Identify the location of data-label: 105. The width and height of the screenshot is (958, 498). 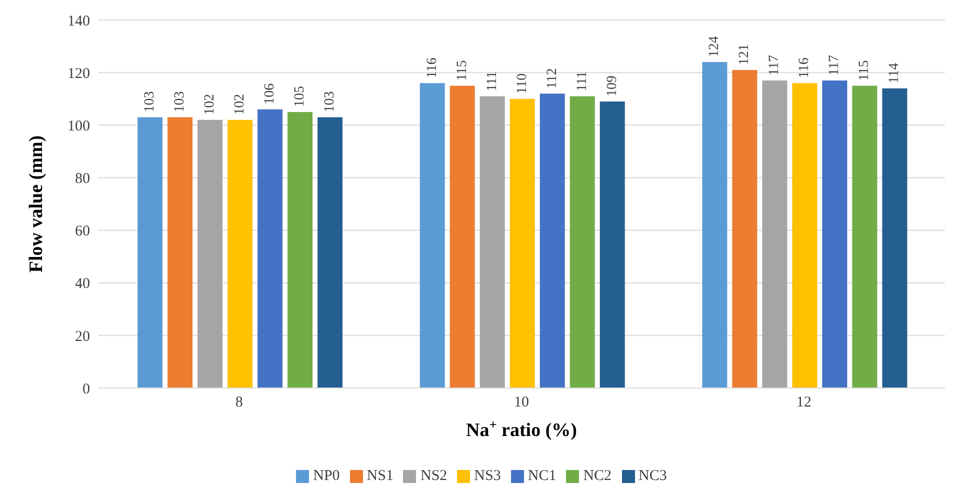
(300, 96).